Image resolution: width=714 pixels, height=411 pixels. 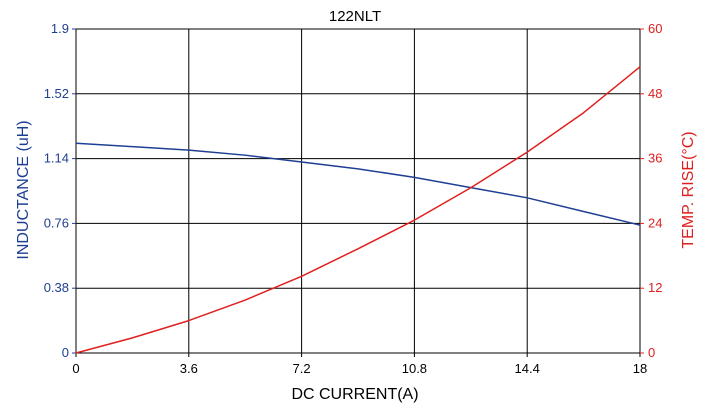 What do you see at coordinates (414, 368) in the screenshot?
I see `x-tick-label: 10.8` at bounding box center [414, 368].